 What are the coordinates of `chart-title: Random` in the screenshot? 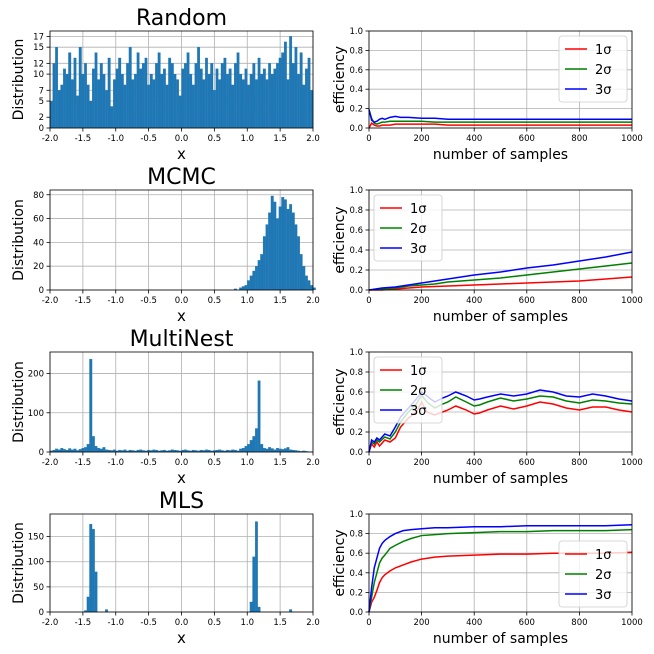 It's located at (181, 18).